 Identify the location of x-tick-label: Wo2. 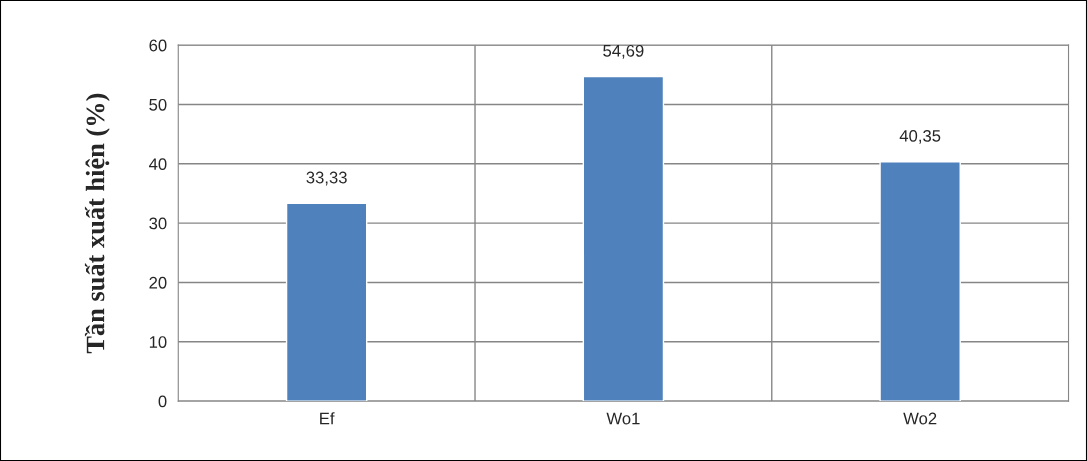
(920, 418).